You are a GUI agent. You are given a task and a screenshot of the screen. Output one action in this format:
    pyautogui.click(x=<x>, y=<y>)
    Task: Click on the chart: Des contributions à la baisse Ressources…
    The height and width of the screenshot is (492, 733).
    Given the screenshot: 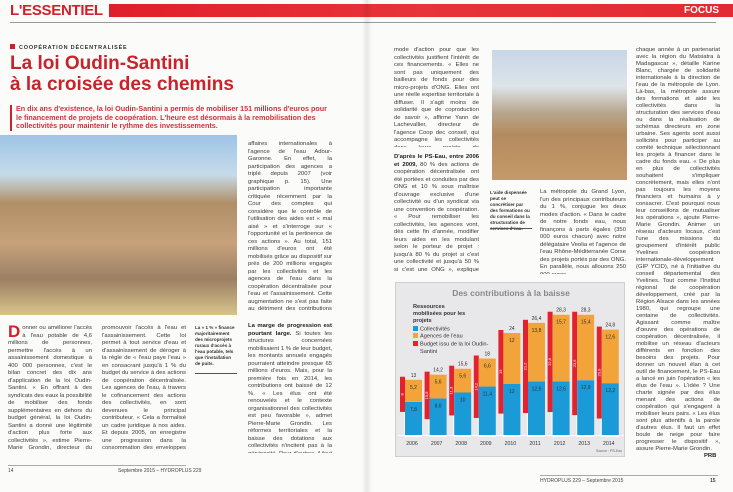 What is the action you would take?
    pyautogui.click(x=510, y=369)
    